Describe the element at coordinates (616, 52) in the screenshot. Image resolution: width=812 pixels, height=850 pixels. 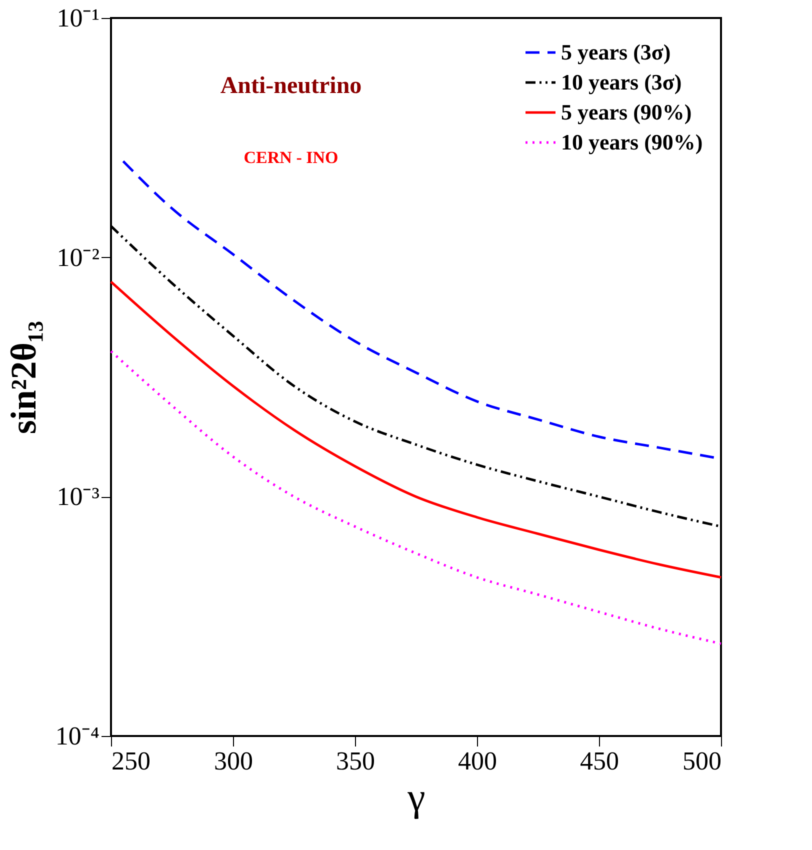
I see `legend-label: 5 years (3σ)` at that location.